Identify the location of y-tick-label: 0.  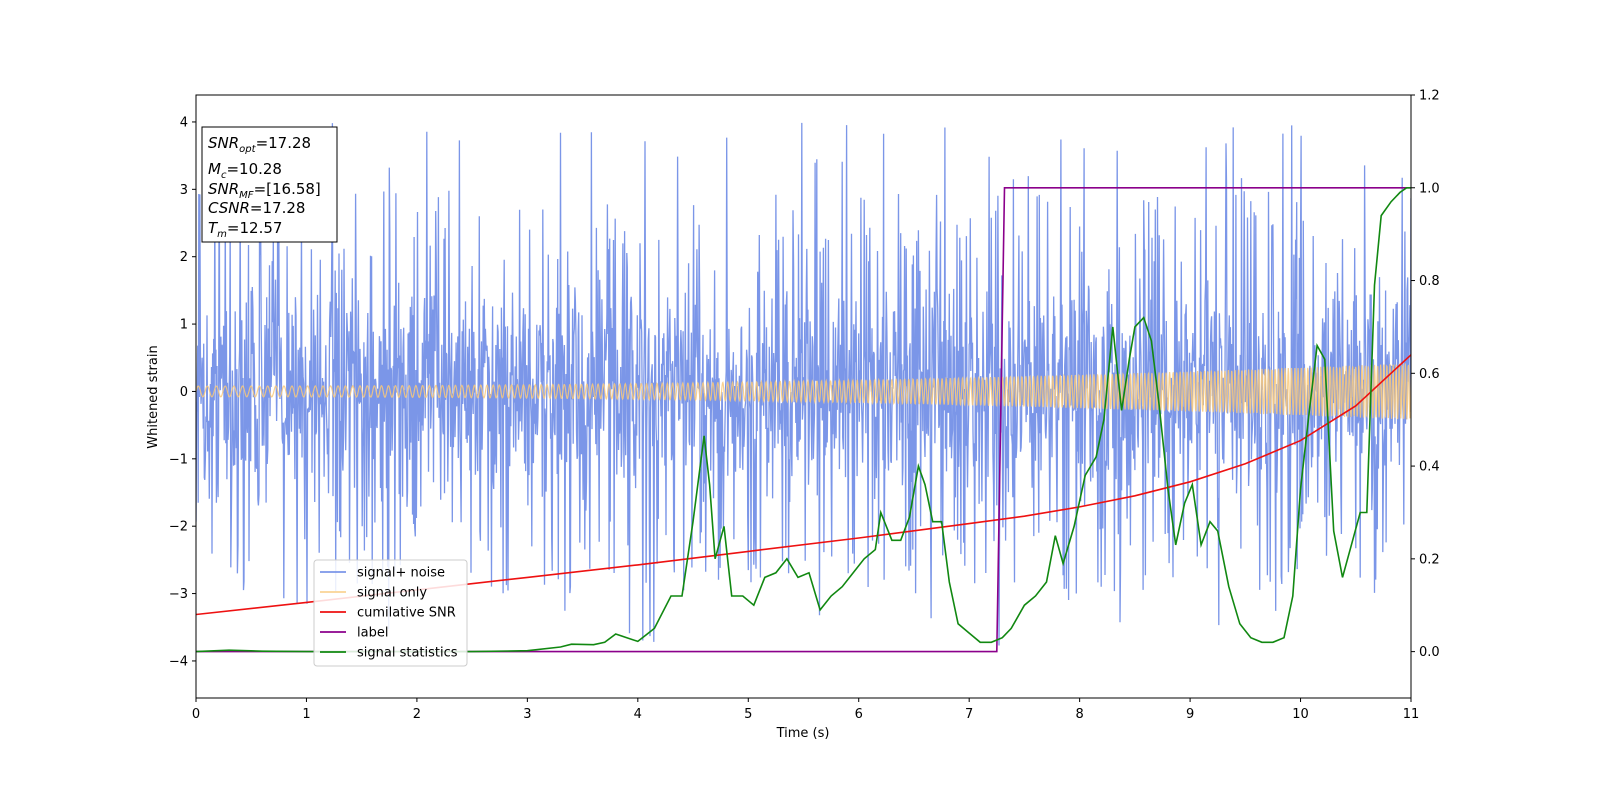
(184, 392).